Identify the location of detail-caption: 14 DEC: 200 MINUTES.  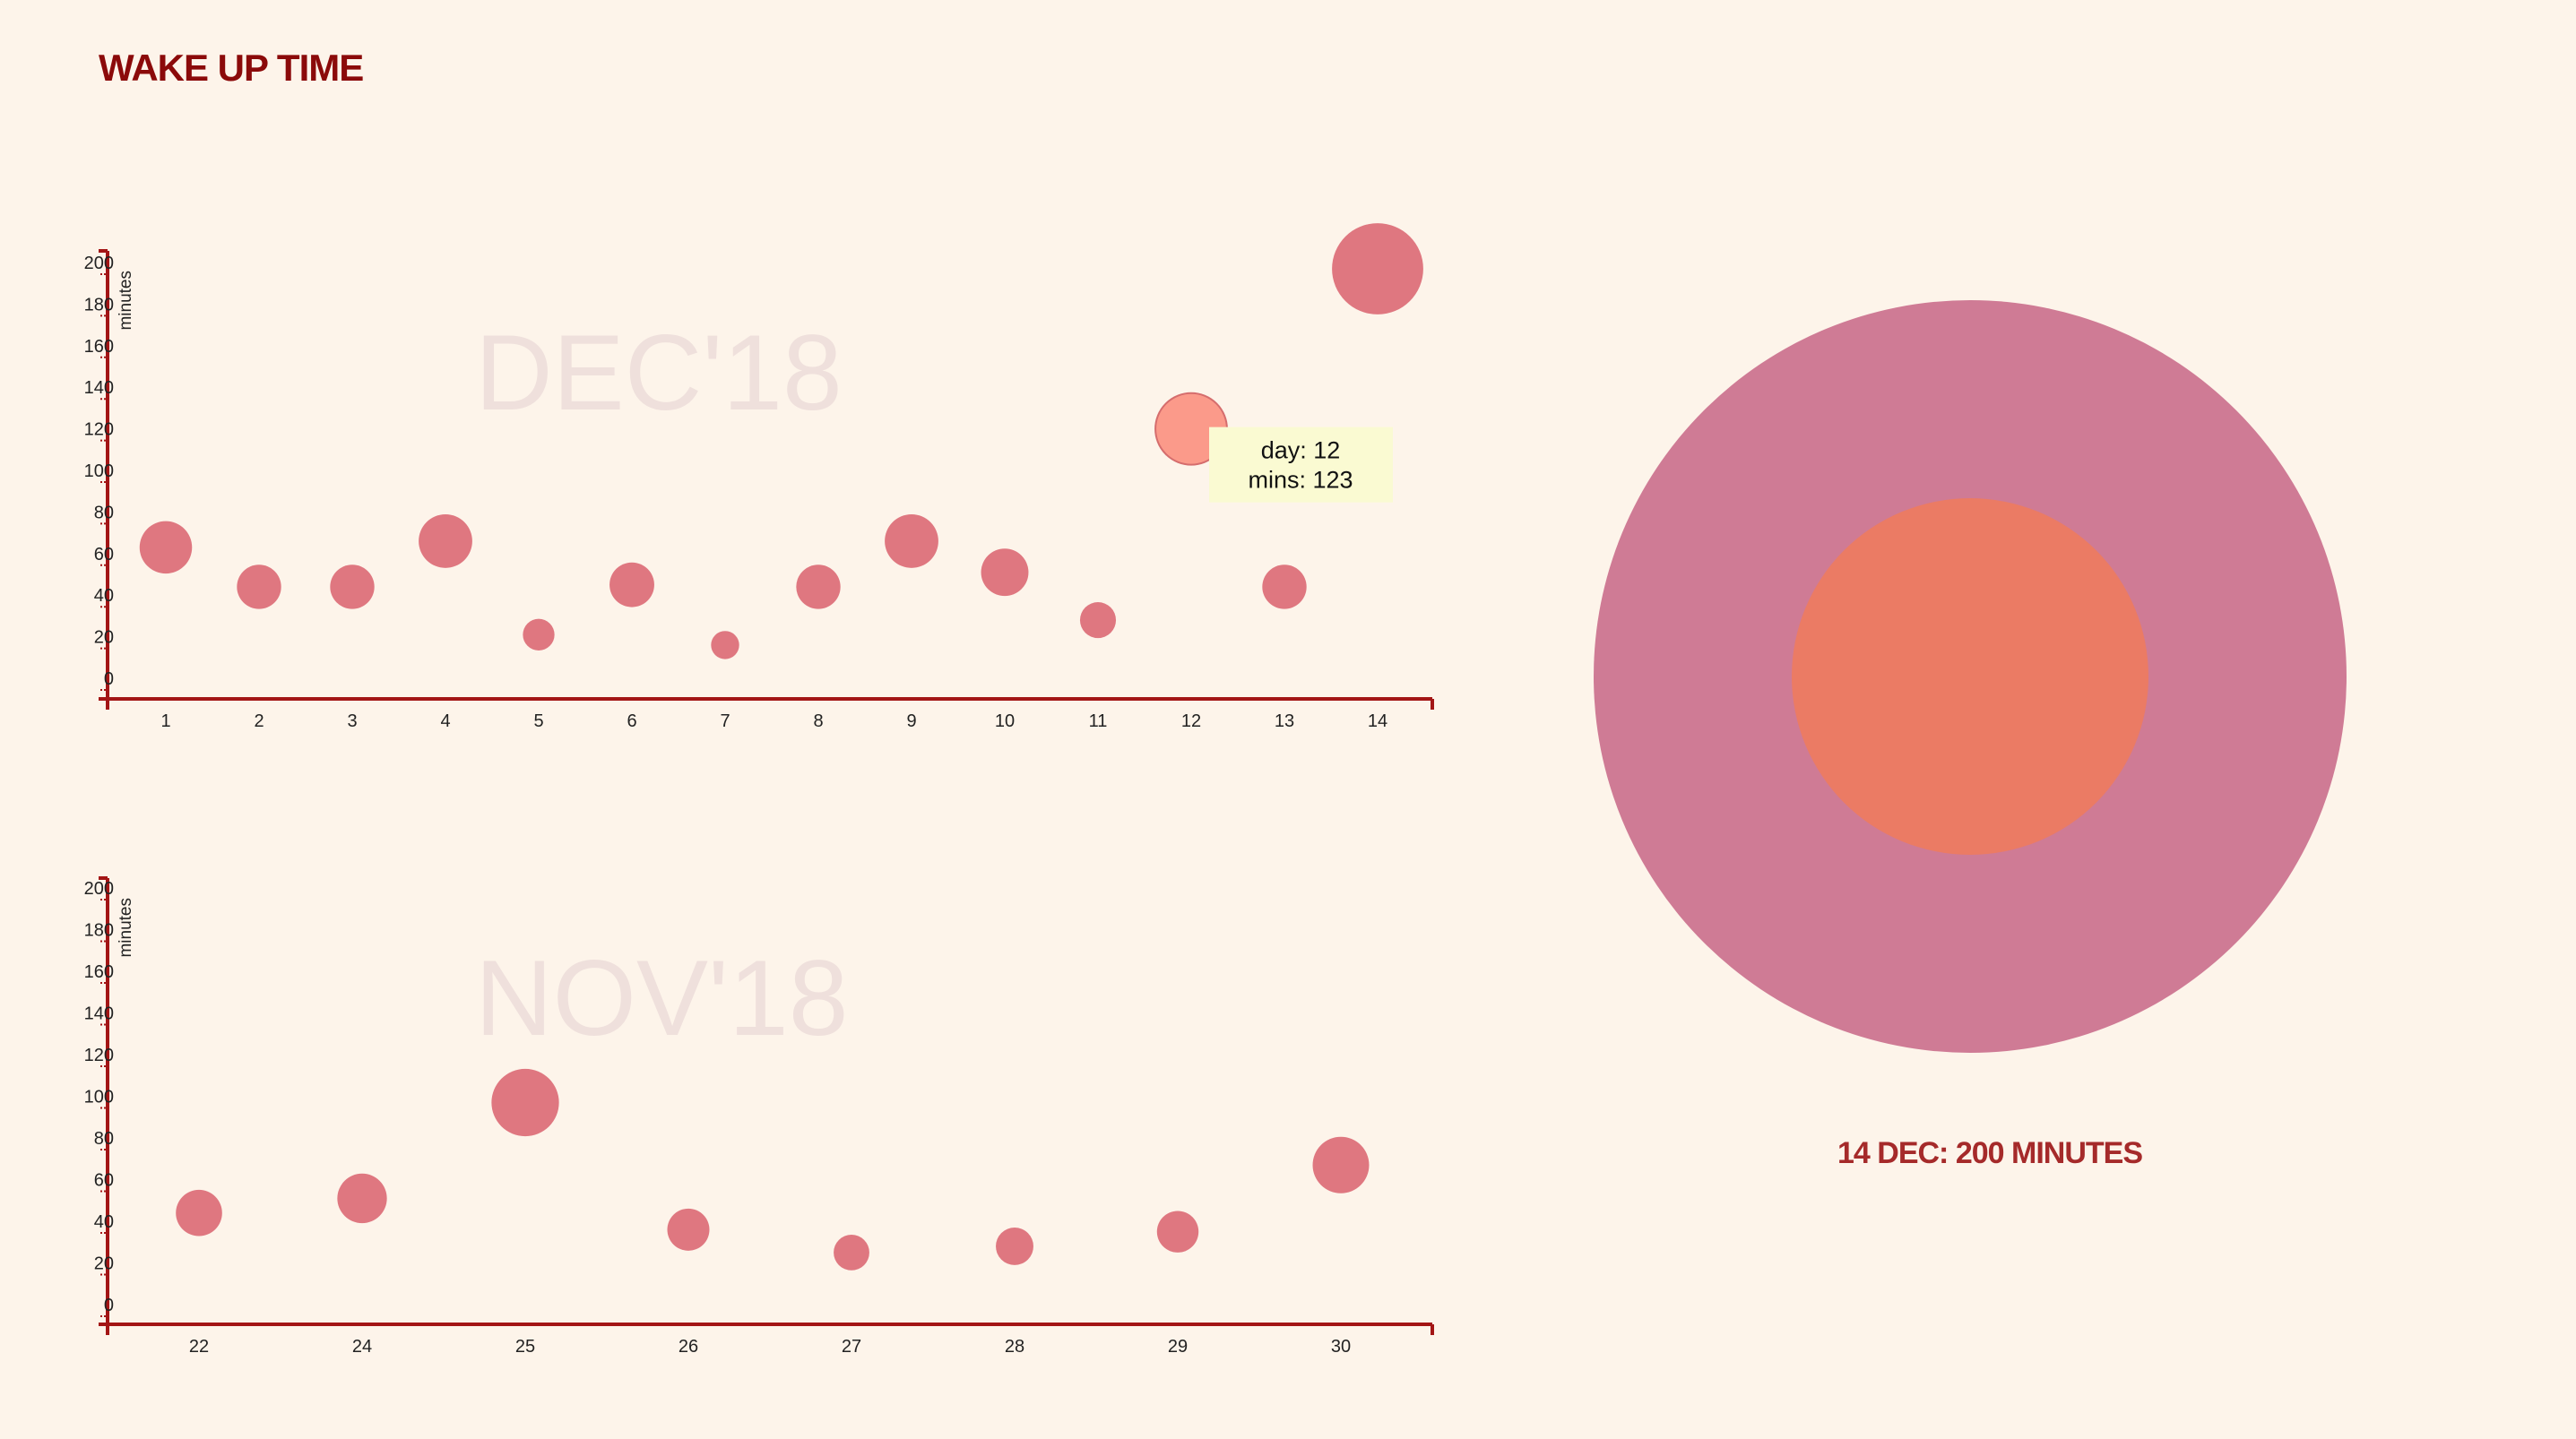
(1990, 1153).